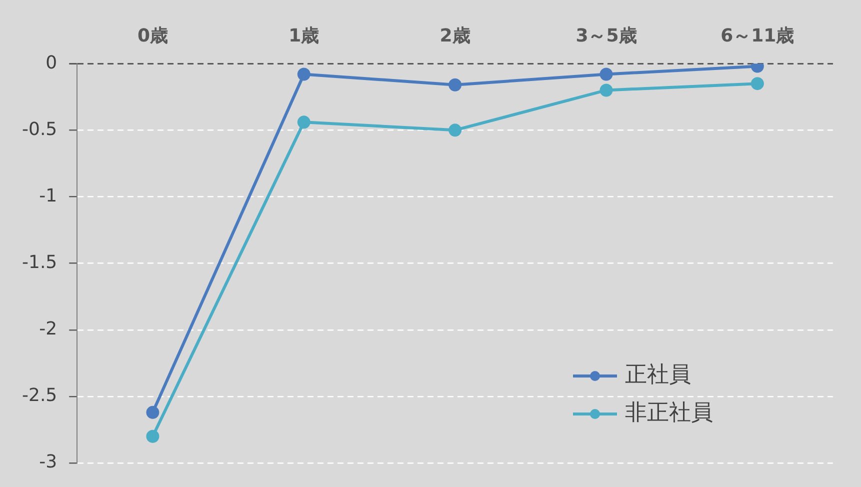 This screenshot has width=861, height=487. Describe the element at coordinates (669, 413) in the screenshot. I see `legend-label: 非正社員` at that location.